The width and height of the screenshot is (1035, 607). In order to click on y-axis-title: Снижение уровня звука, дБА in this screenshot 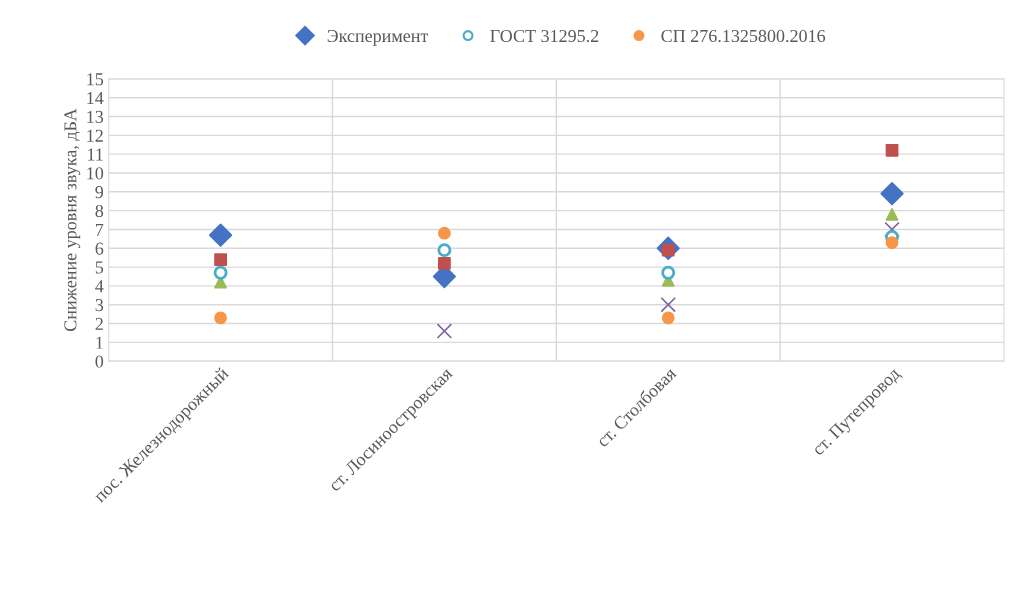, I will do `click(72, 220)`.